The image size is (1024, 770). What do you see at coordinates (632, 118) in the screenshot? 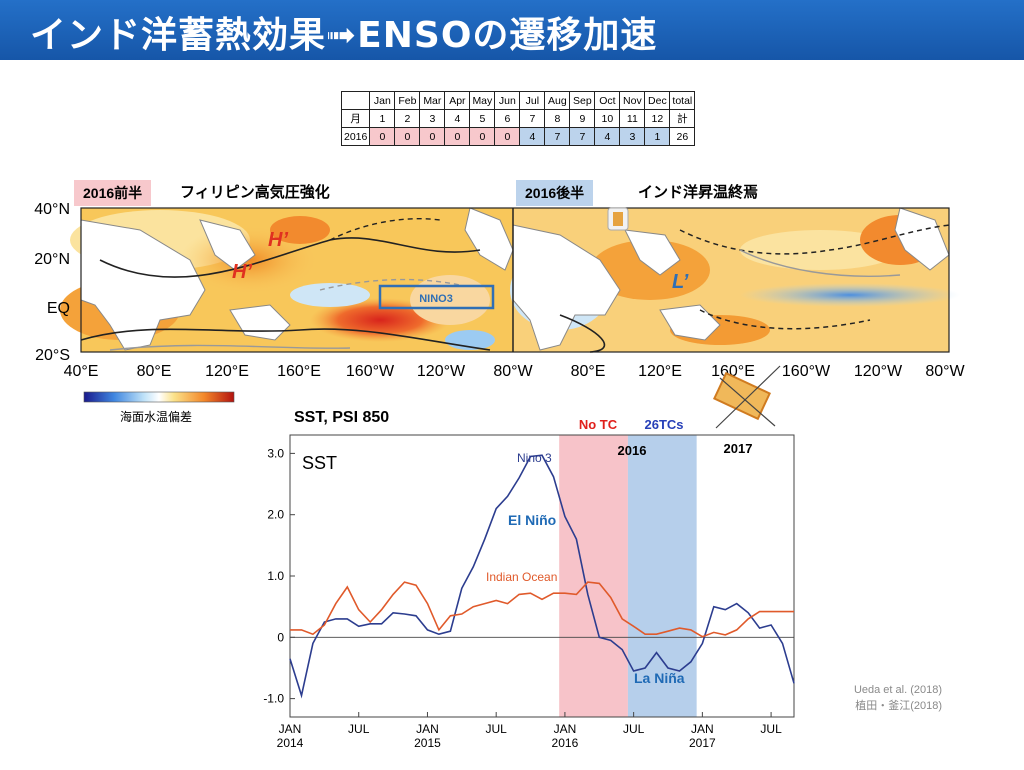
I see `table-cell: 11` at bounding box center [632, 118].